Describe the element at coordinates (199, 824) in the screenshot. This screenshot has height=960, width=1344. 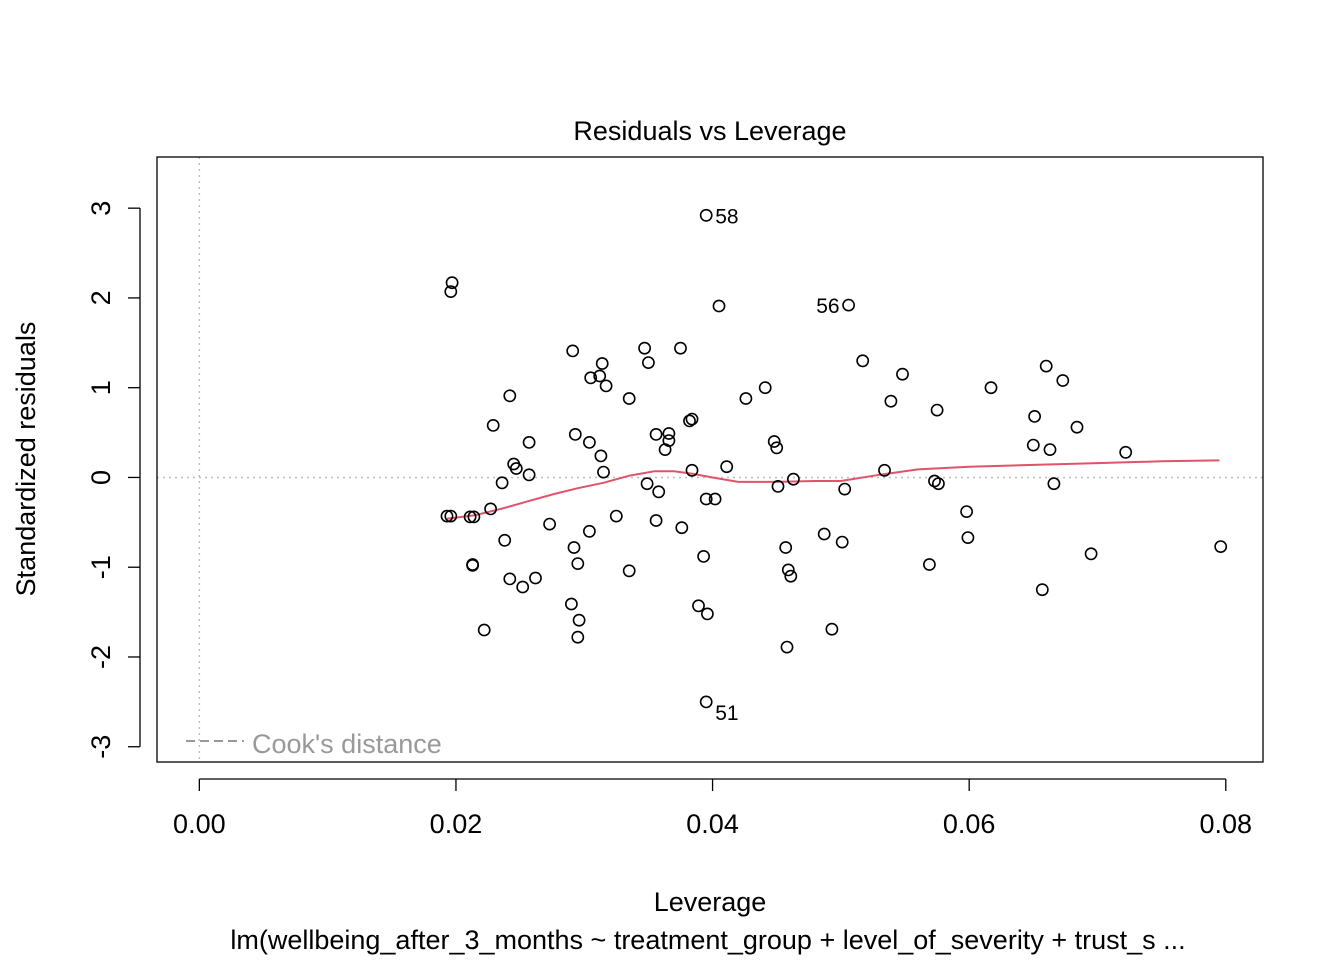
I see `x-tick-label: 0.00` at that location.